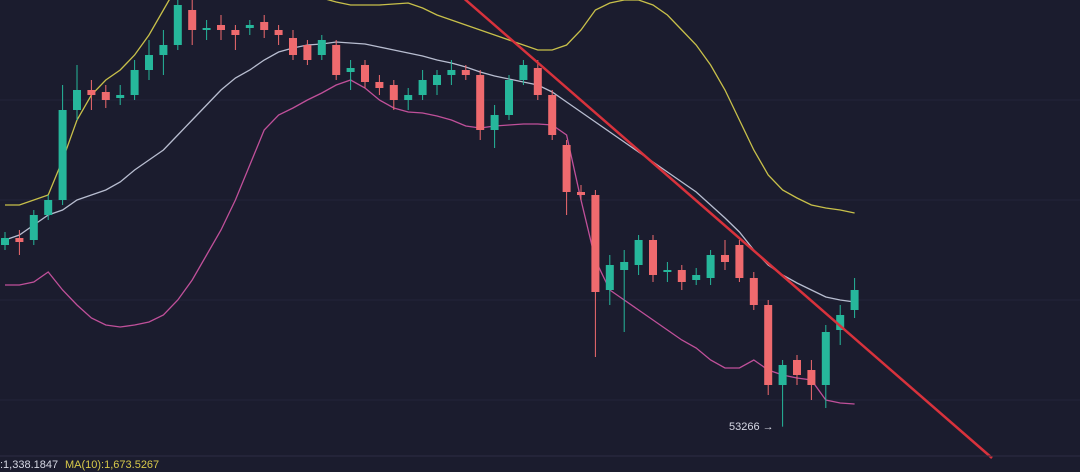 This screenshot has width=1080, height=472. Describe the element at coordinates (751, 427) in the screenshot. I see `low-annotation: 53266 →` at that location.